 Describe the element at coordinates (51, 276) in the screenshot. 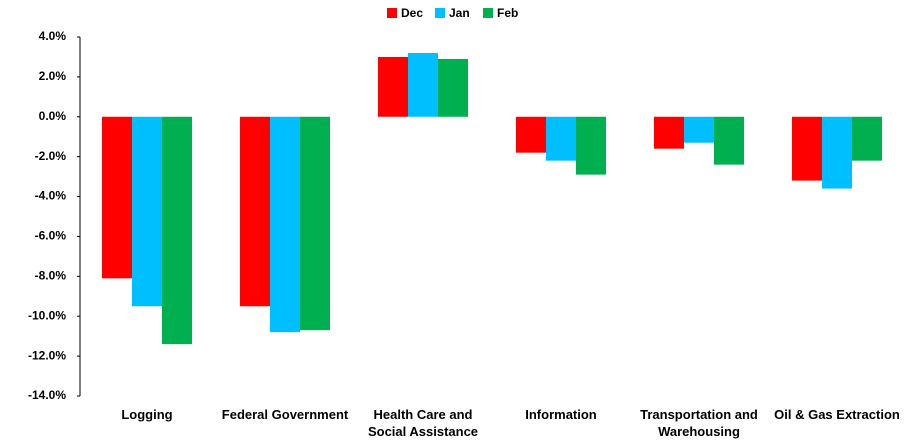

I see `y-tick-label: -8.0%` at that location.